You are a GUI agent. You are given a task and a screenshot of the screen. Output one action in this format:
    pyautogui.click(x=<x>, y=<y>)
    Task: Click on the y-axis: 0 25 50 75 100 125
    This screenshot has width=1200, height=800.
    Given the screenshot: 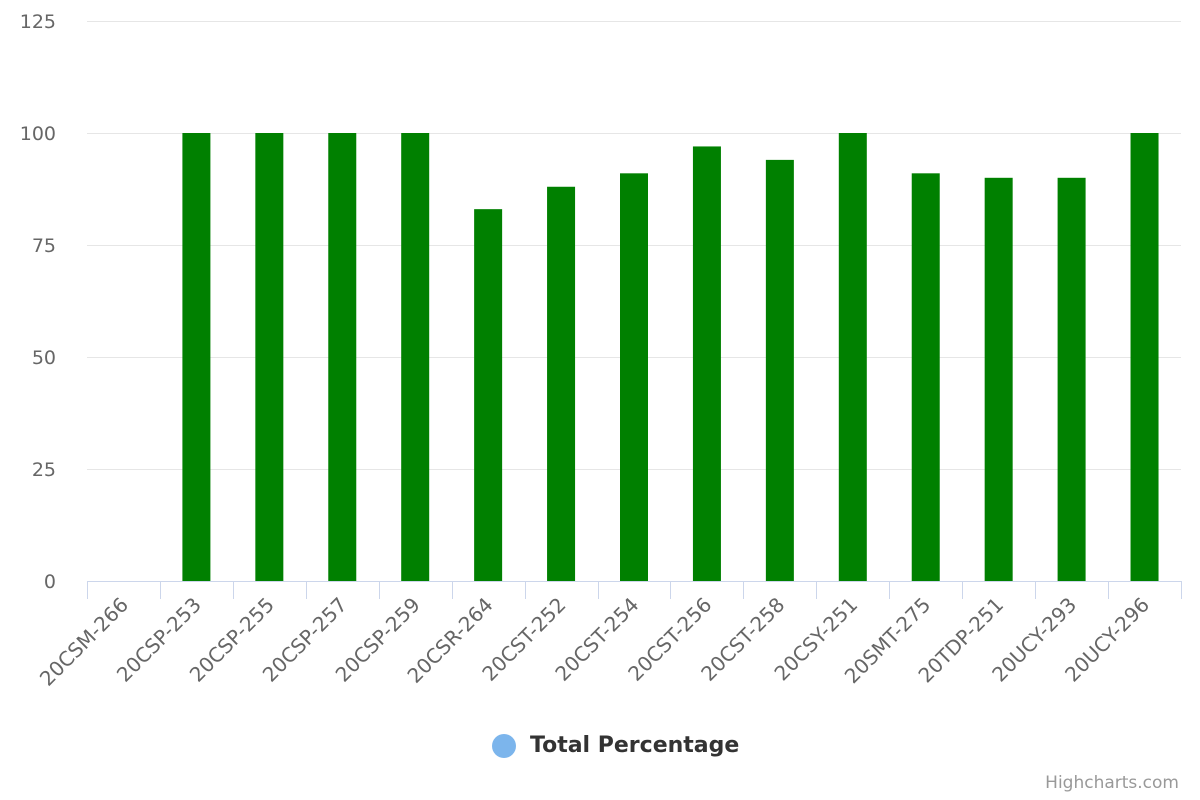 What is the action you would take?
    pyautogui.click(x=38, y=302)
    